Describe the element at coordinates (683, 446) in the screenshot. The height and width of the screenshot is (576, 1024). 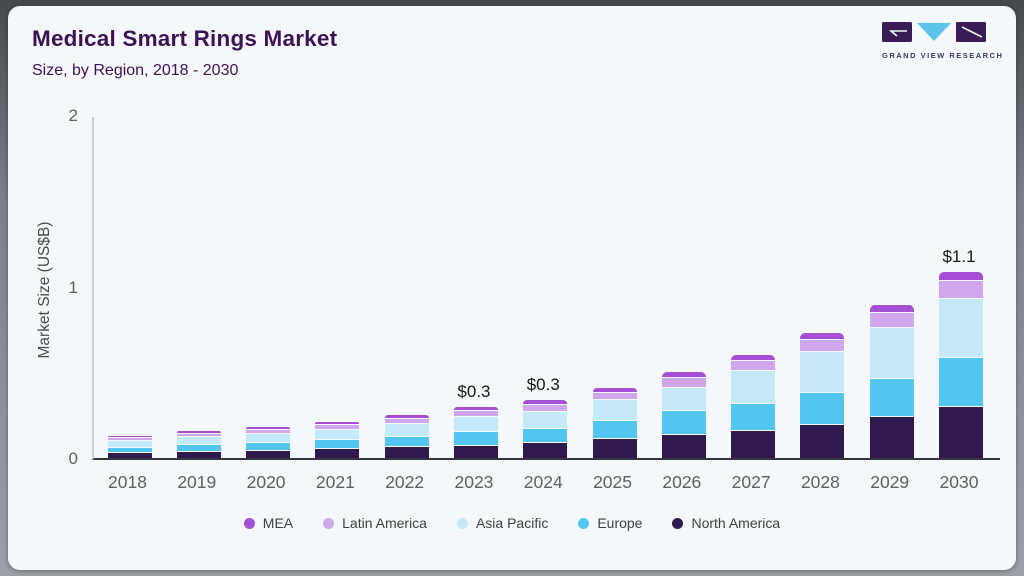
I see `segment-north-america-2026` at that location.